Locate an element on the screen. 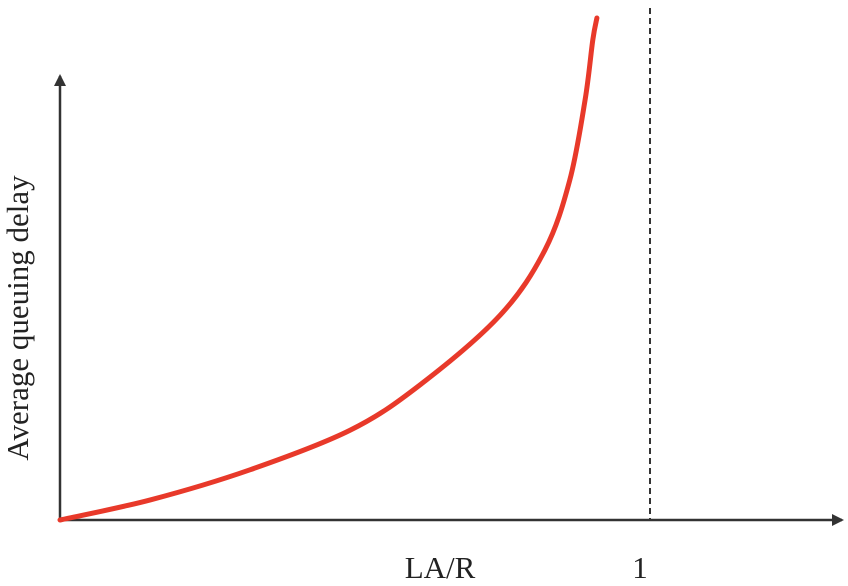 This screenshot has width=848, height=586. x-tick-label: 1 is located at coordinates (640, 567).